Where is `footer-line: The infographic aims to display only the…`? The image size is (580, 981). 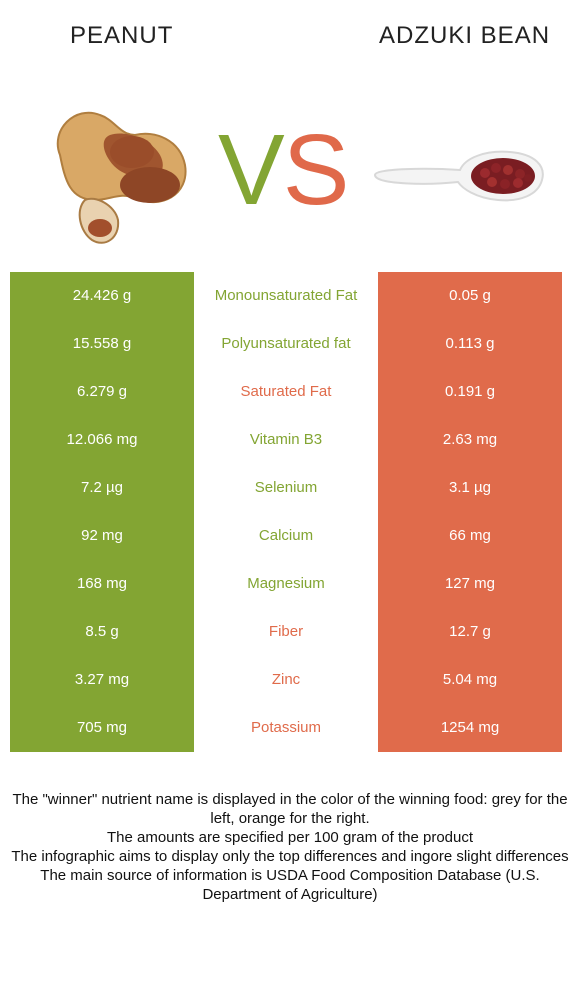
footer-line: The infographic aims to display only the… is located at coordinates (290, 856).